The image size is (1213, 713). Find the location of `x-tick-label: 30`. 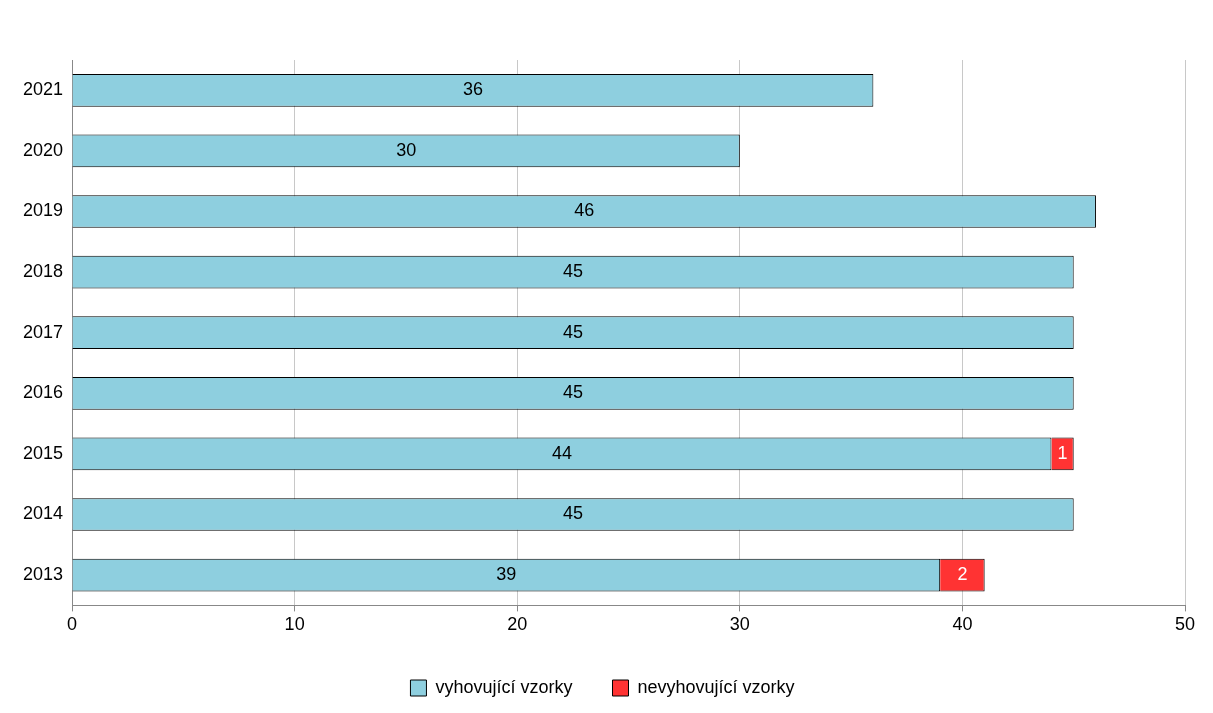

x-tick-label: 30 is located at coordinates (739, 624).